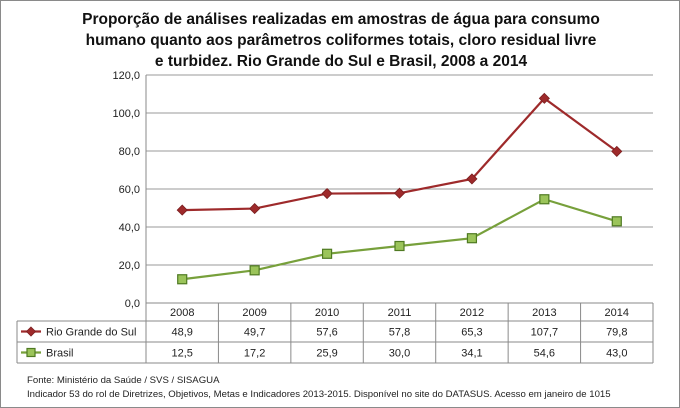 The width and height of the screenshot is (680, 408). Describe the element at coordinates (617, 313) in the screenshot. I see `x-tick-label: 2014` at that location.